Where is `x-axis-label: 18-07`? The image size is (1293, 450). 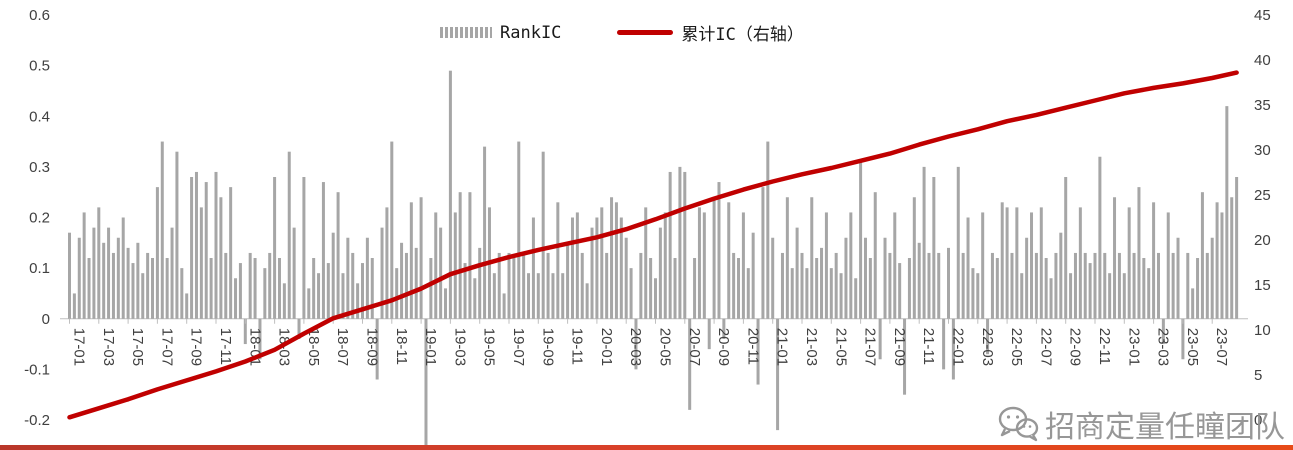
x-axis-label: 18-07 is located at coordinates (342, 347).